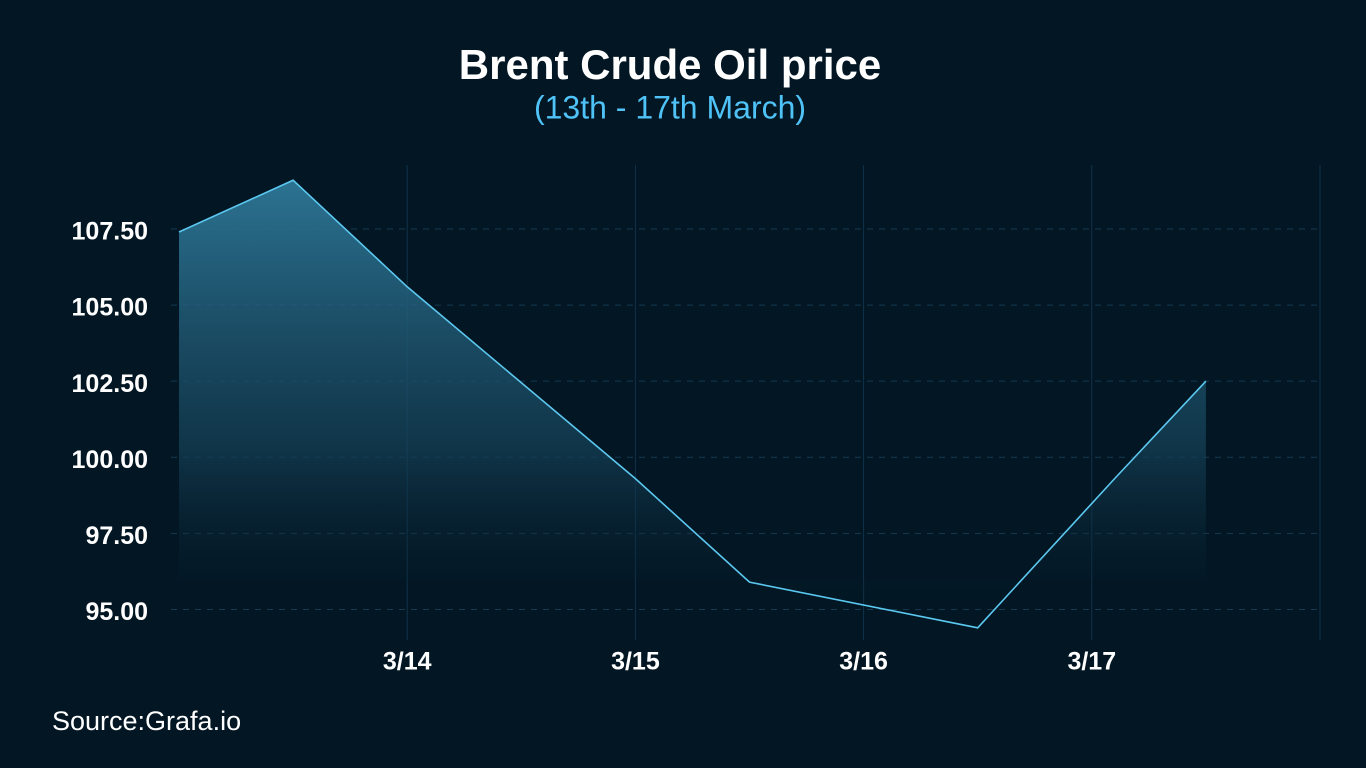  Describe the element at coordinates (110, 232) in the screenshot. I see `y-tick-label: 107.50` at that location.